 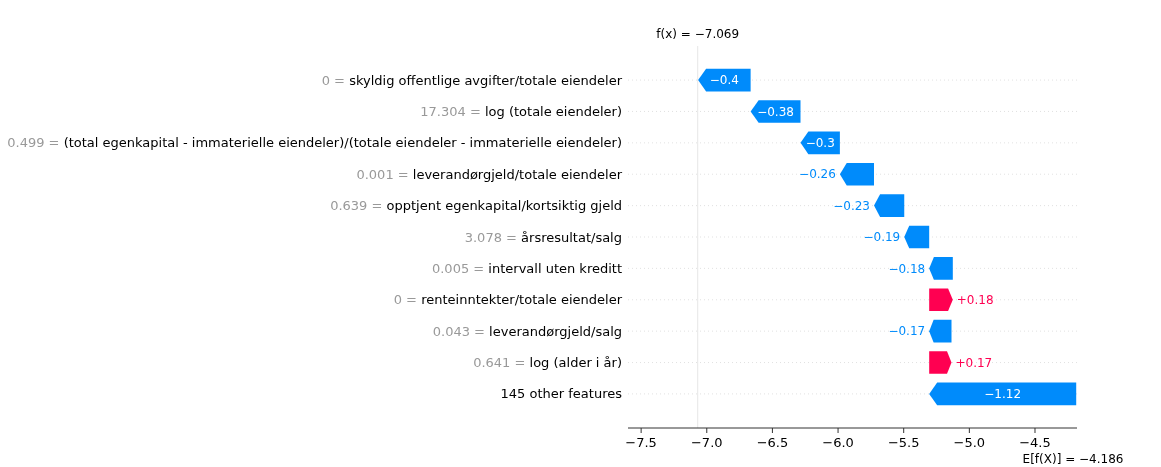 I want to click on bar, so click(x=1003, y=394).